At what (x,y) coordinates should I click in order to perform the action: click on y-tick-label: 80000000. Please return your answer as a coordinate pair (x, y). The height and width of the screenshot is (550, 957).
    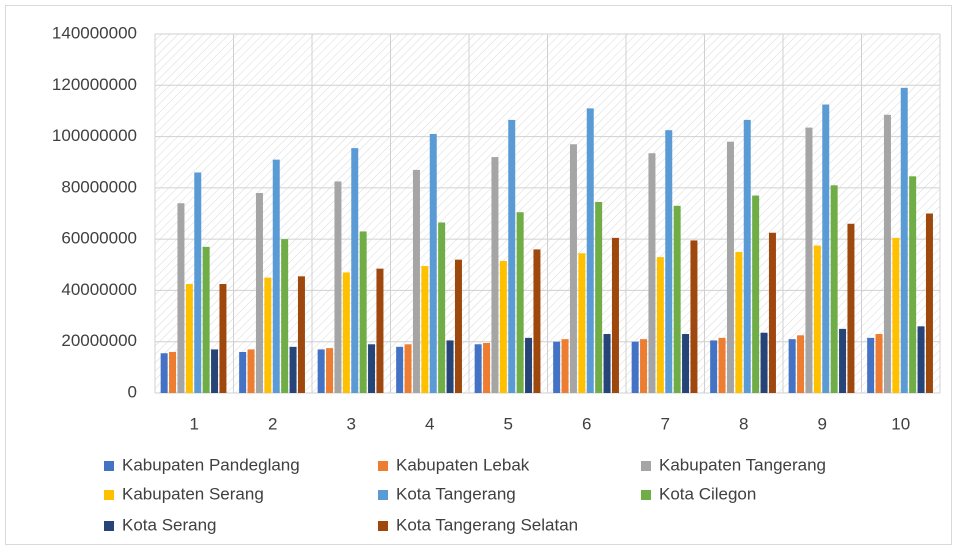
    Looking at the image, I should click on (99, 186).